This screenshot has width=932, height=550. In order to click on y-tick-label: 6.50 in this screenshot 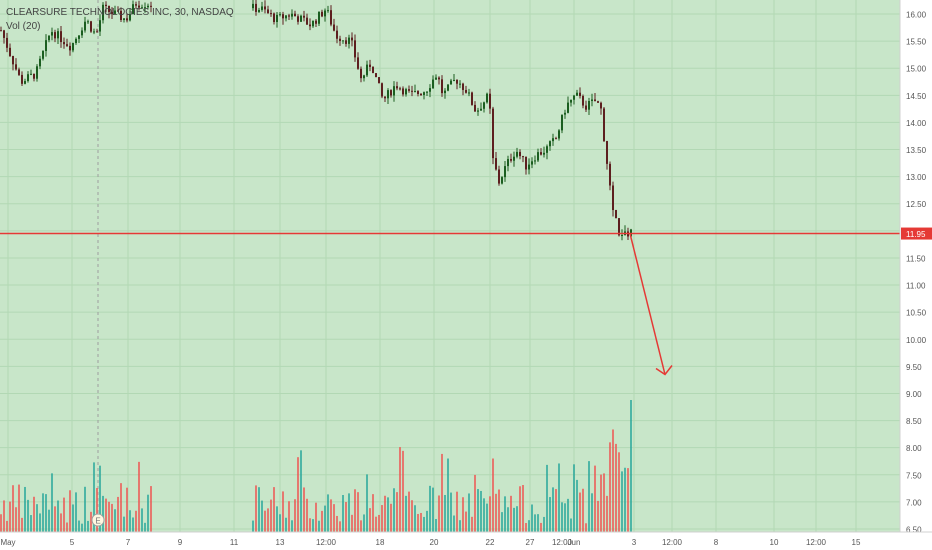, I will do `click(914, 530)`.